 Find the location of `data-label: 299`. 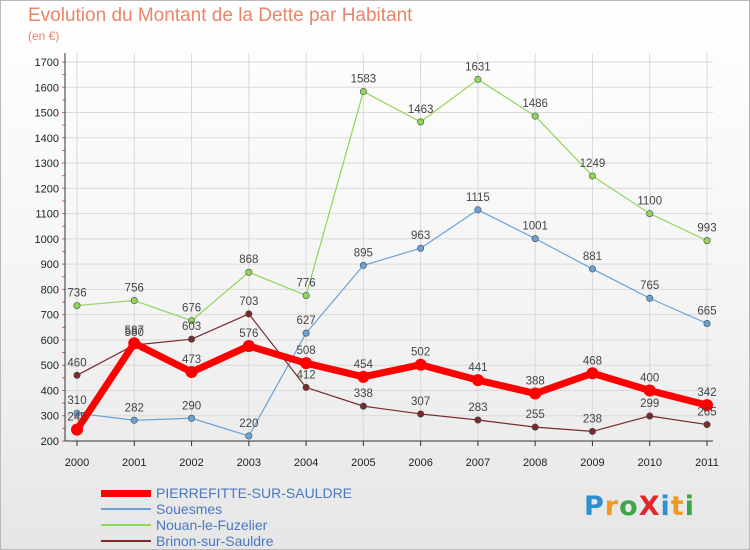

data-label: 299 is located at coordinates (649, 404).